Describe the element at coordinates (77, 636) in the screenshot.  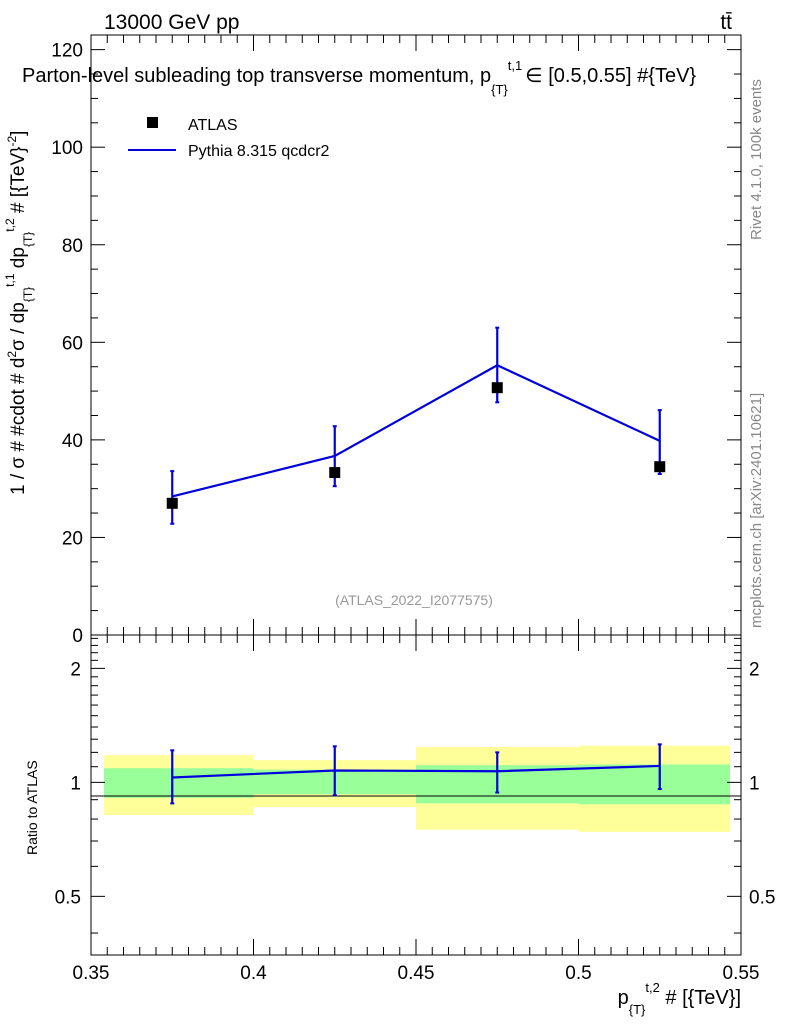
I see `main-y-tick-label: 0` at that location.